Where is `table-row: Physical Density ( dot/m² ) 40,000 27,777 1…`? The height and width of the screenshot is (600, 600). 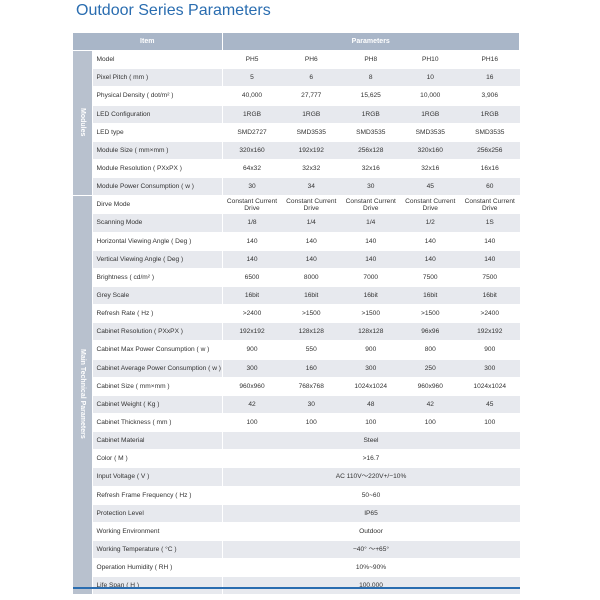 table-row: Physical Density ( dot/m² ) 40,000 27,777 1… is located at coordinates (296, 96).